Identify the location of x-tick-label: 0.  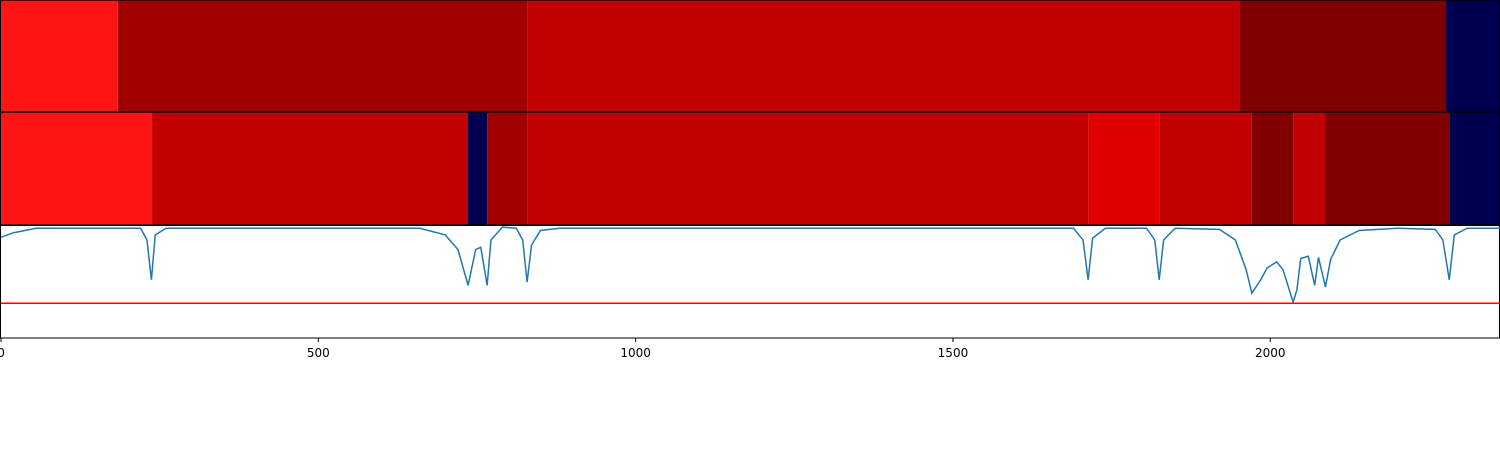
(2, 353).